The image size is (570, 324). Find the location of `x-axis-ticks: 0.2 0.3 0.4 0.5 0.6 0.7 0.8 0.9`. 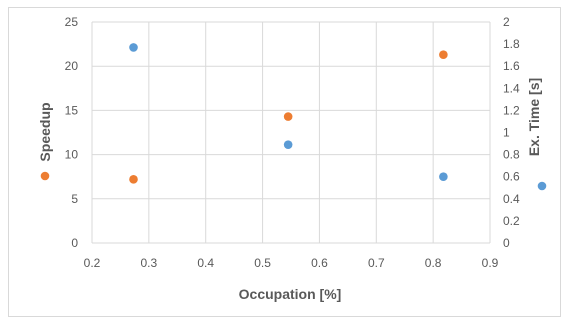

x-axis-ticks: 0.2 0.3 0.4 0.5 0.6 0.7 0.8 0.9 is located at coordinates (291, 263).